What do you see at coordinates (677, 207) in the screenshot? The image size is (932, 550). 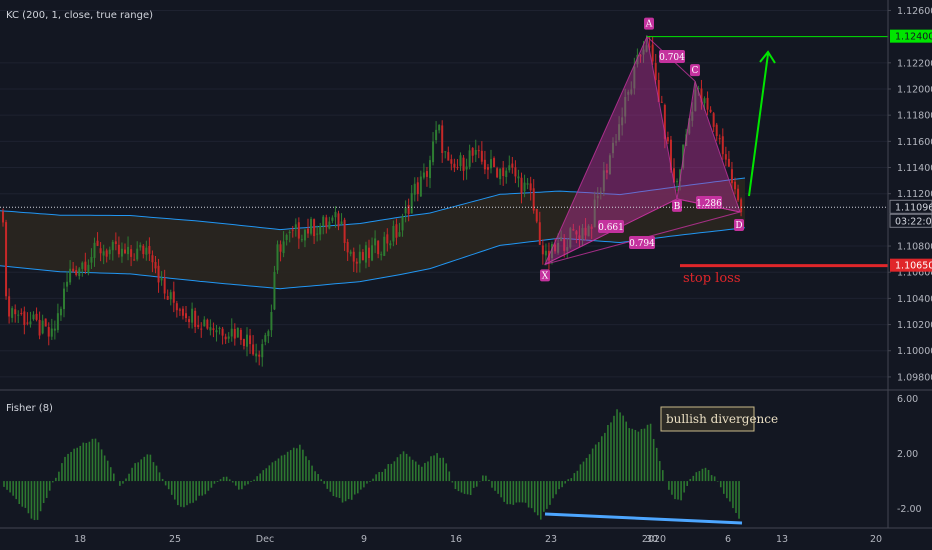 I see `svg-text: B` at bounding box center [677, 207].